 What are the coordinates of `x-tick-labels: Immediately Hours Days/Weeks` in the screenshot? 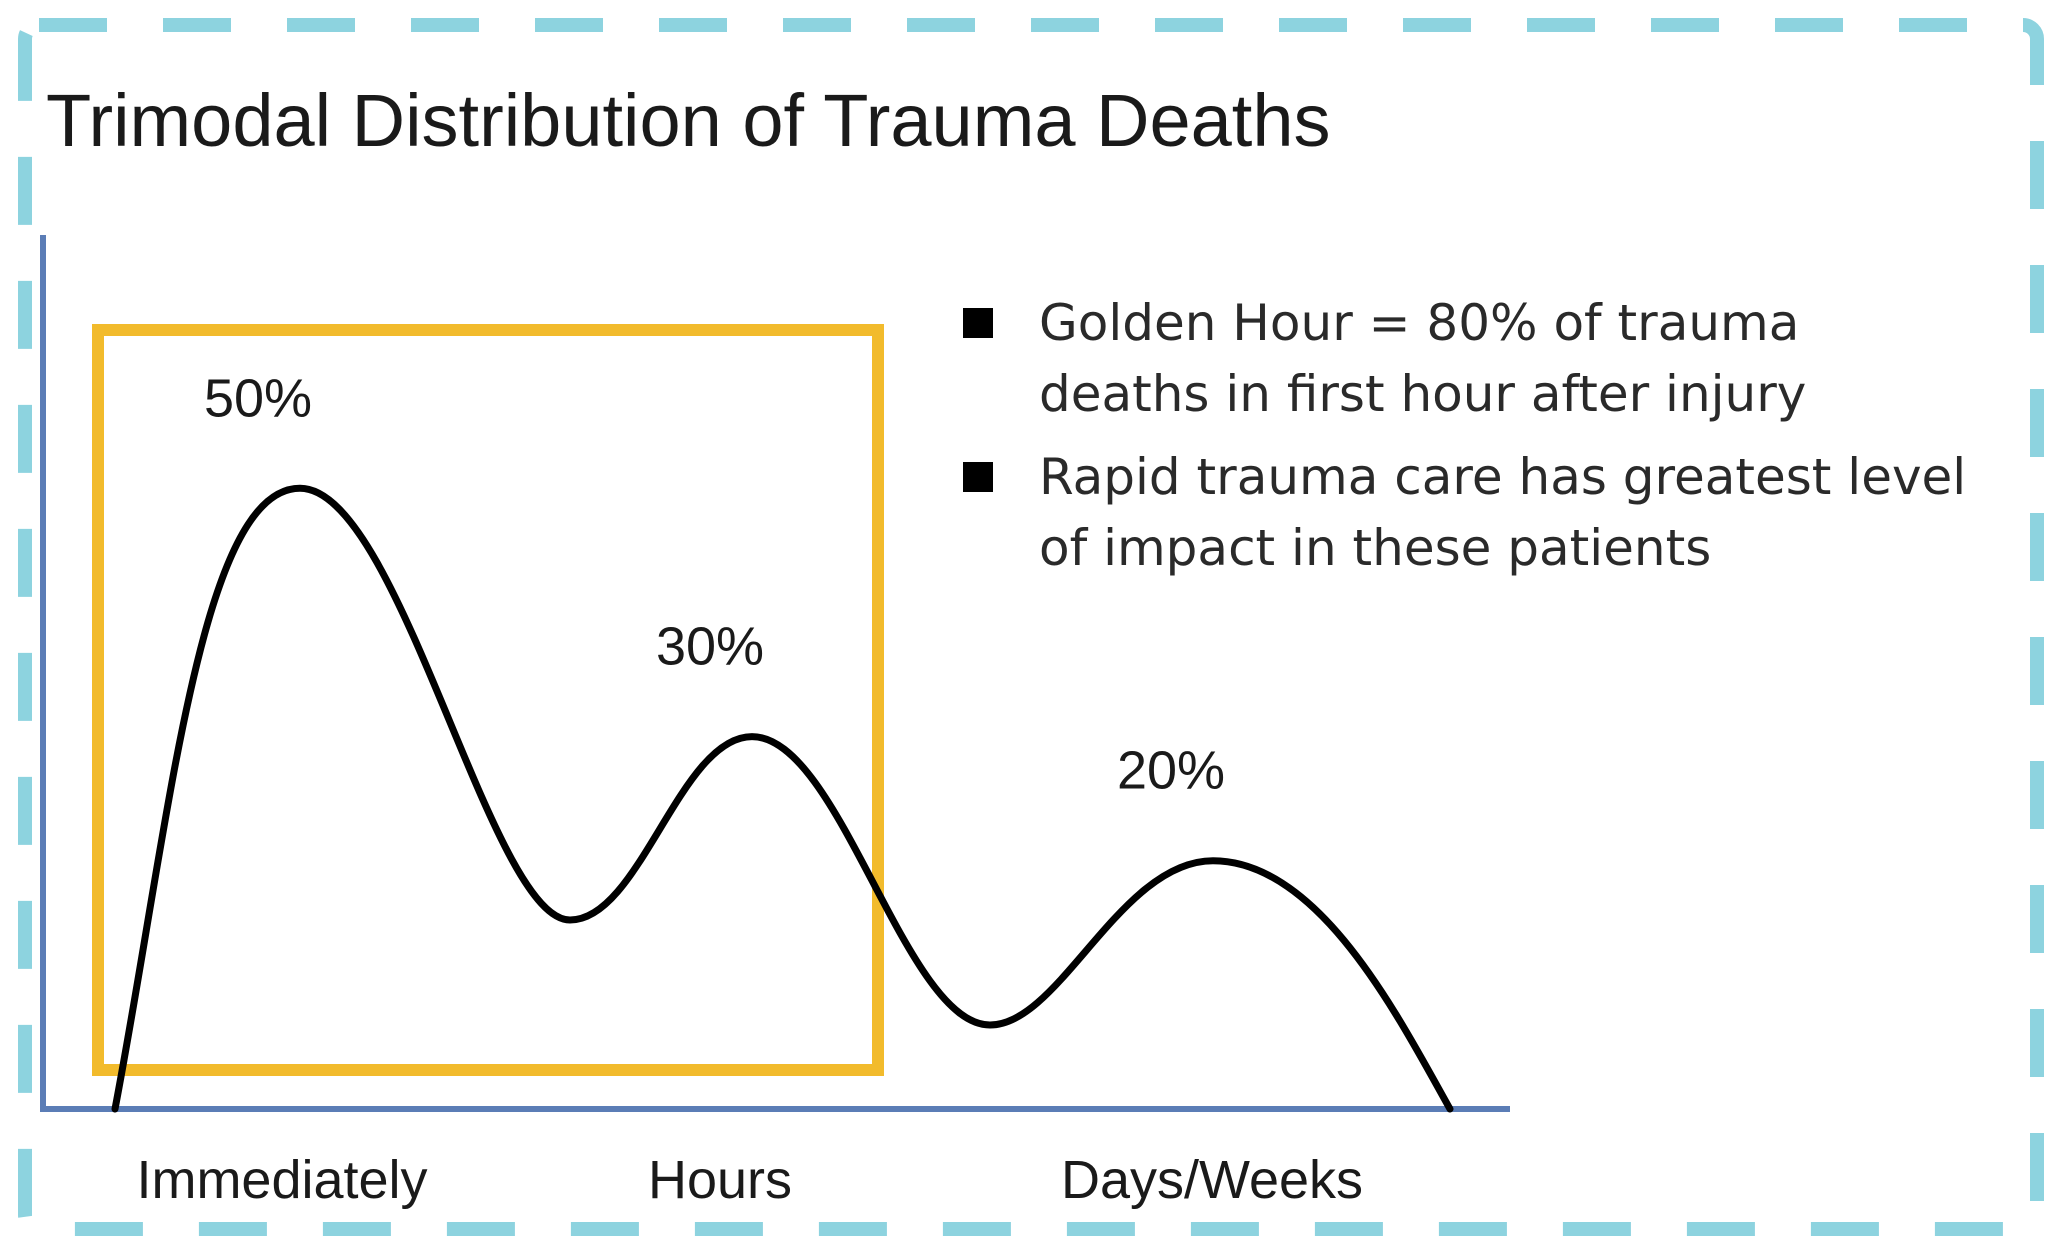 It's located at (749, 1180).